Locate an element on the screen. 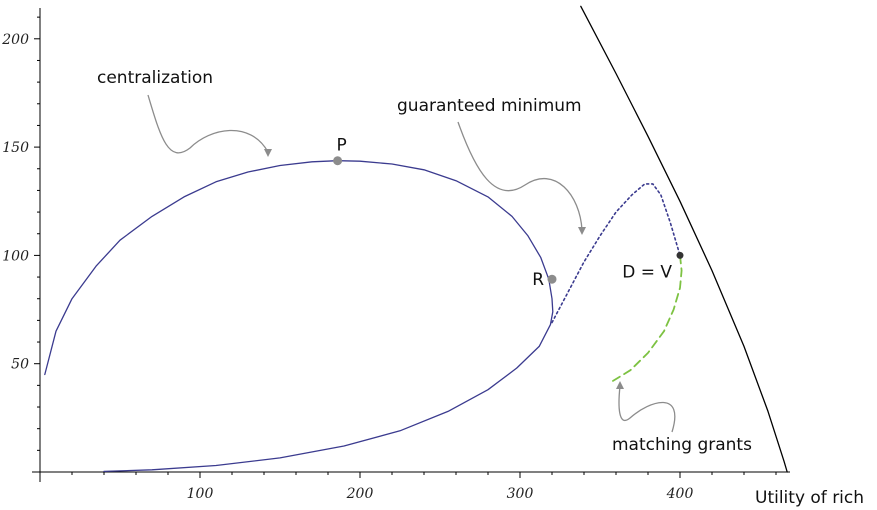 This screenshot has height=510, width=877. y-tick-label: 100 is located at coordinates (15, 256).